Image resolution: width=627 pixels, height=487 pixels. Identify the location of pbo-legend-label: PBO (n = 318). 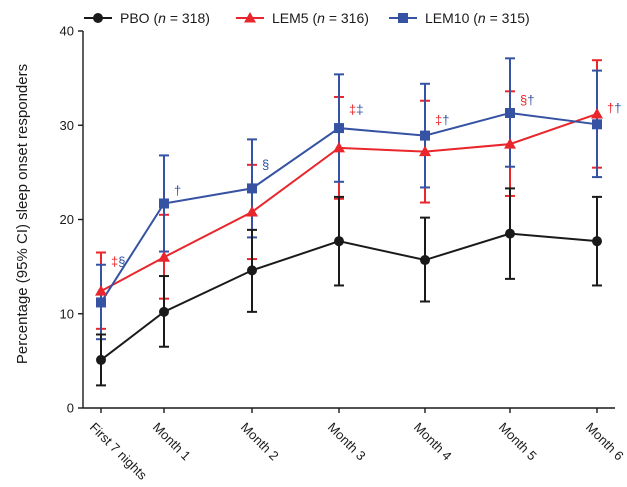
(165, 18).